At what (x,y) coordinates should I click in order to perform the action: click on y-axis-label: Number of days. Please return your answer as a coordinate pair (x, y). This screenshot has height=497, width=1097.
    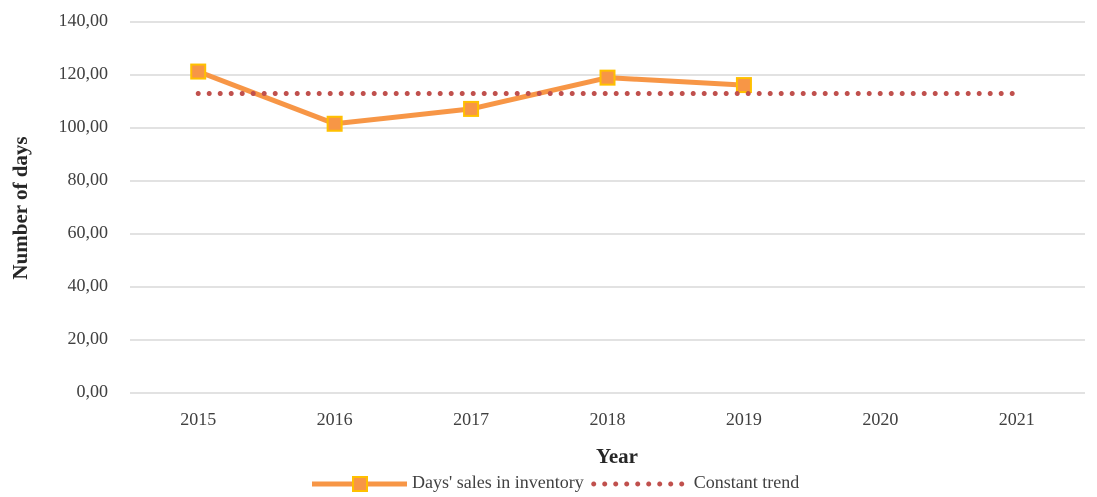
    Looking at the image, I should click on (20, 207).